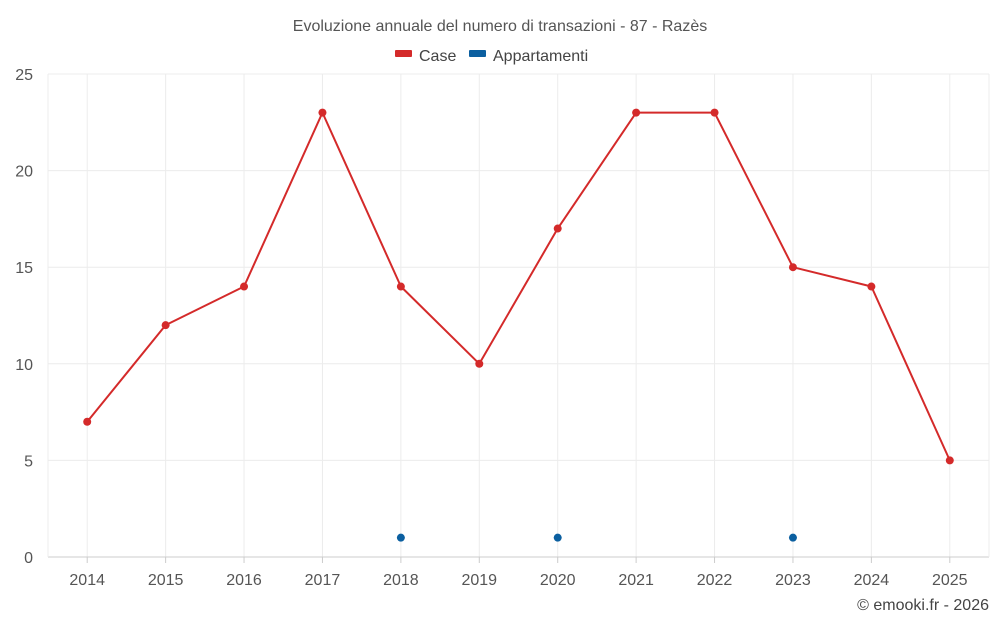 The image size is (1000, 625). Describe the element at coordinates (87, 580) in the screenshot. I see `x-tick-label: 2014` at that location.